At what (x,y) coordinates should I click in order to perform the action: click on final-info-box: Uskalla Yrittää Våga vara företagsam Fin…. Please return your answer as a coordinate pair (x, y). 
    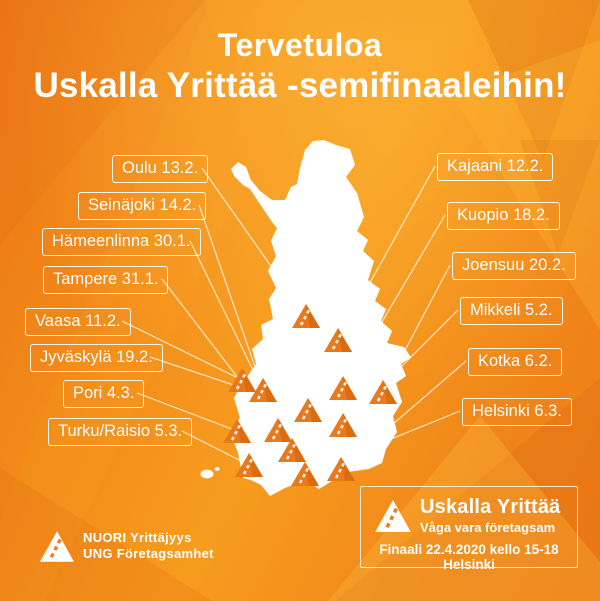
    Looking at the image, I should click on (469, 529).